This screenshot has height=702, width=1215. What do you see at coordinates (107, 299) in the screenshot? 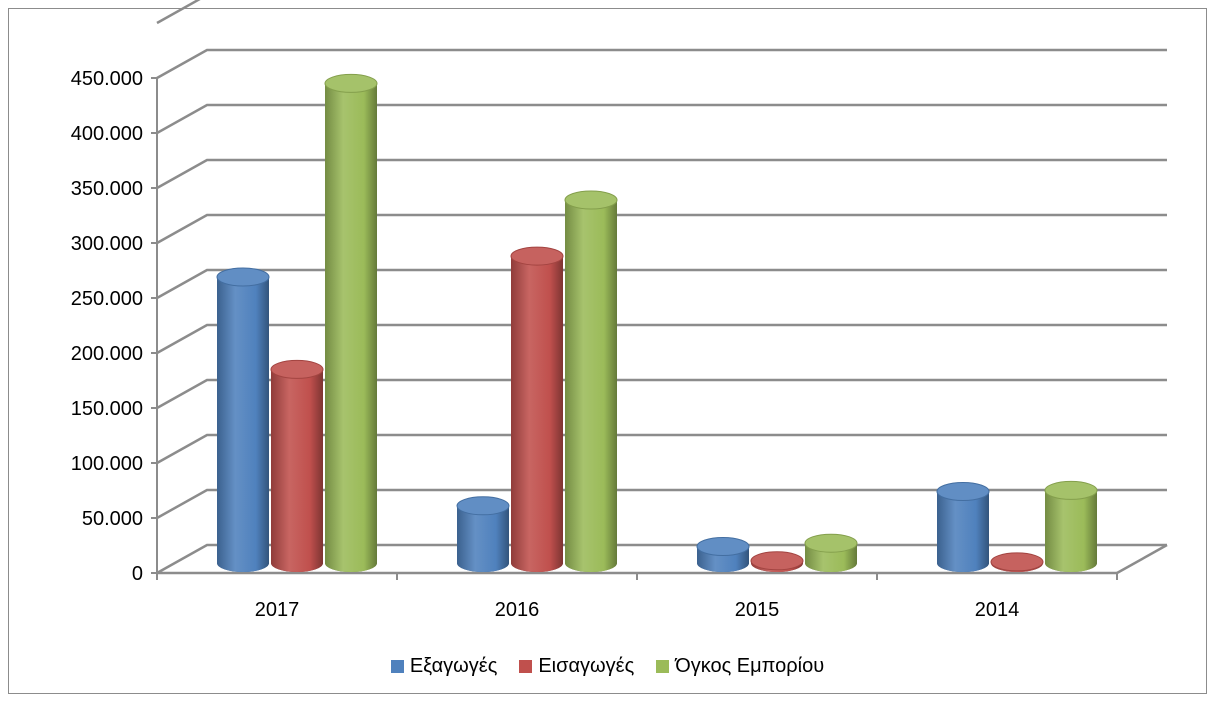
I see `y-tick-label: 250.000` at bounding box center [107, 299].